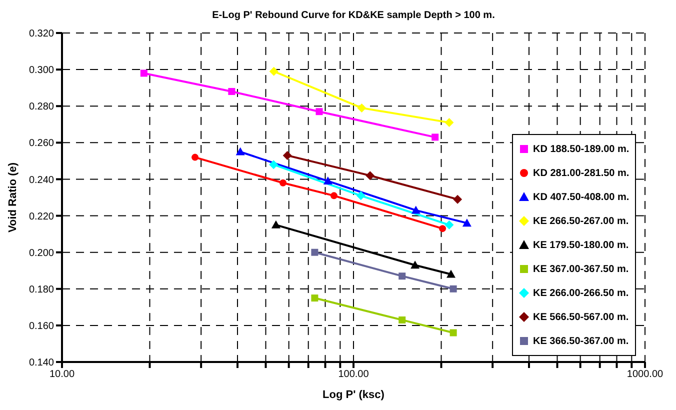  Describe the element at coordinates (41, 363) in the screenshot. I see `y-tick-label: 0.140` at that location.